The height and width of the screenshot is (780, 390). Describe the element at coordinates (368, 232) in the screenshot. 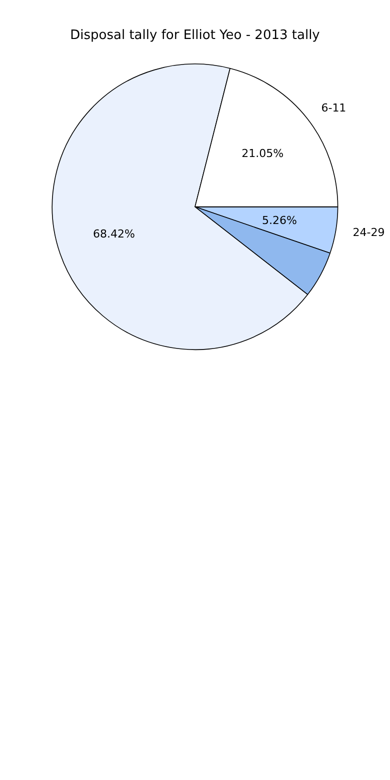

I see `slice-label: 24-29` at that location.